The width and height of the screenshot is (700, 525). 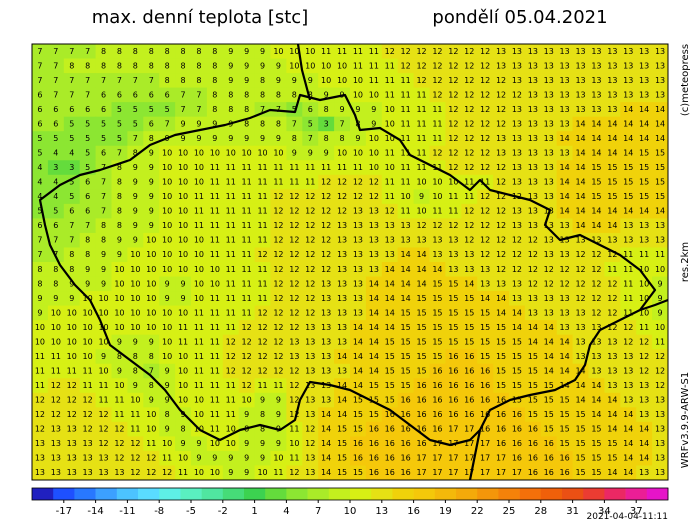 I want to click on grid-value: 17, so click(x=501, y=472).